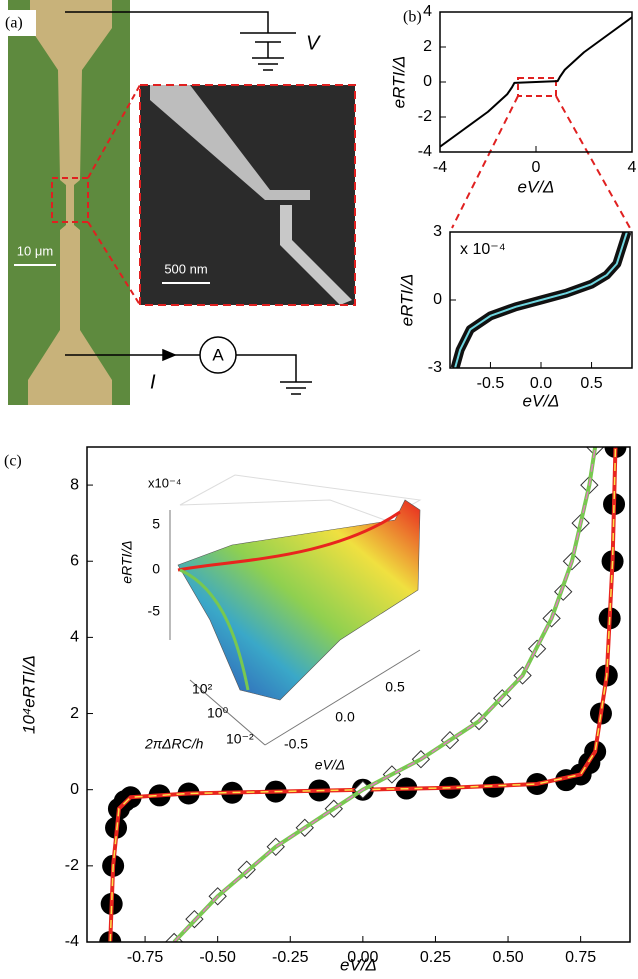  What do you see at coordinates (74, 484) in the screenshot?
I see `y-tick-label: 8` at bounding box center [74, 484].